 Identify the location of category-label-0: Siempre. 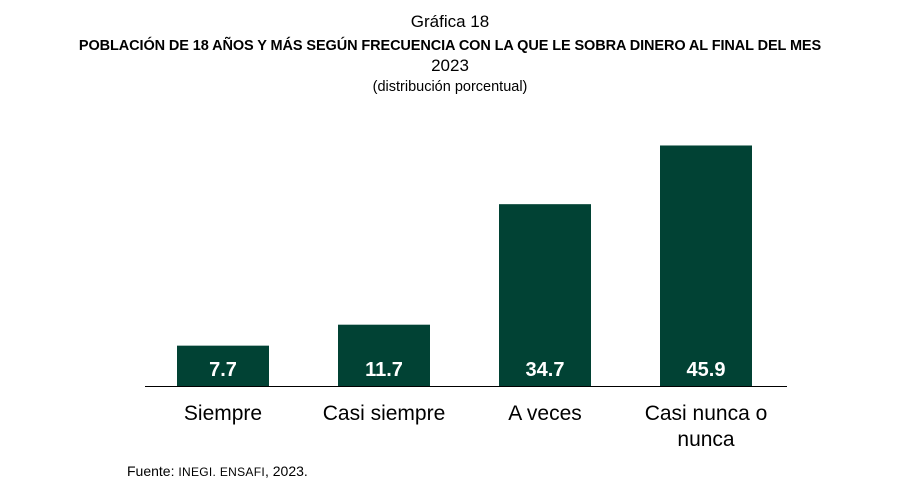
(223, 413).